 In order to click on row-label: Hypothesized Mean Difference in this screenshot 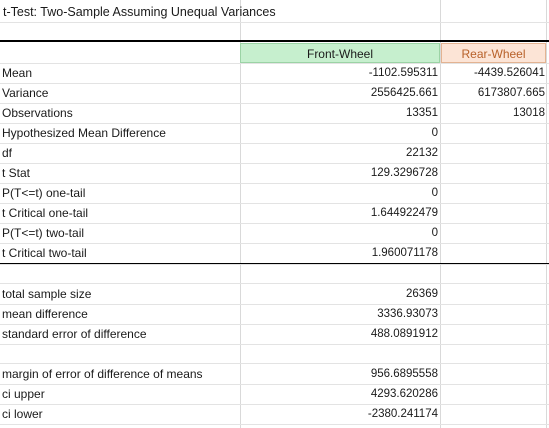, I will do `click(84, 133)`.